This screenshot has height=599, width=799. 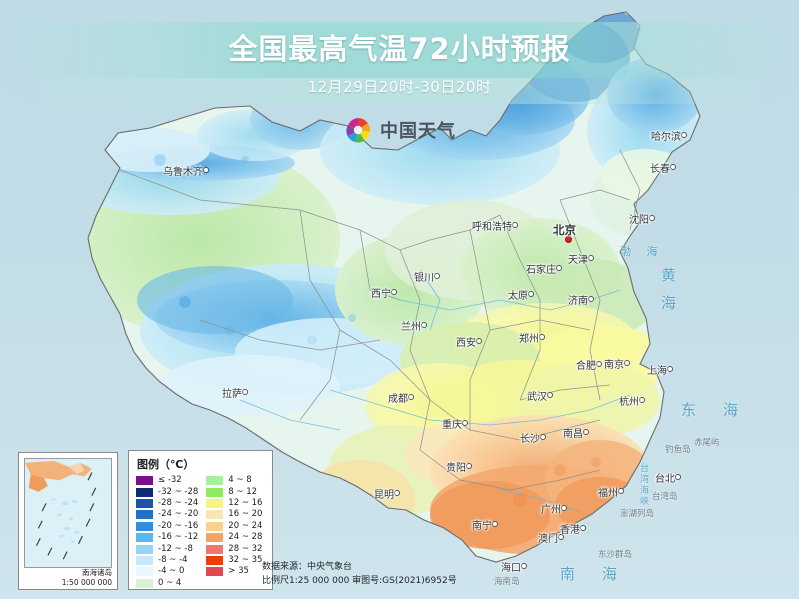 What do you see at coordinates (398, 399) in the screenshot?
I see `city-label: 成都` at bounding box center [398, 399].